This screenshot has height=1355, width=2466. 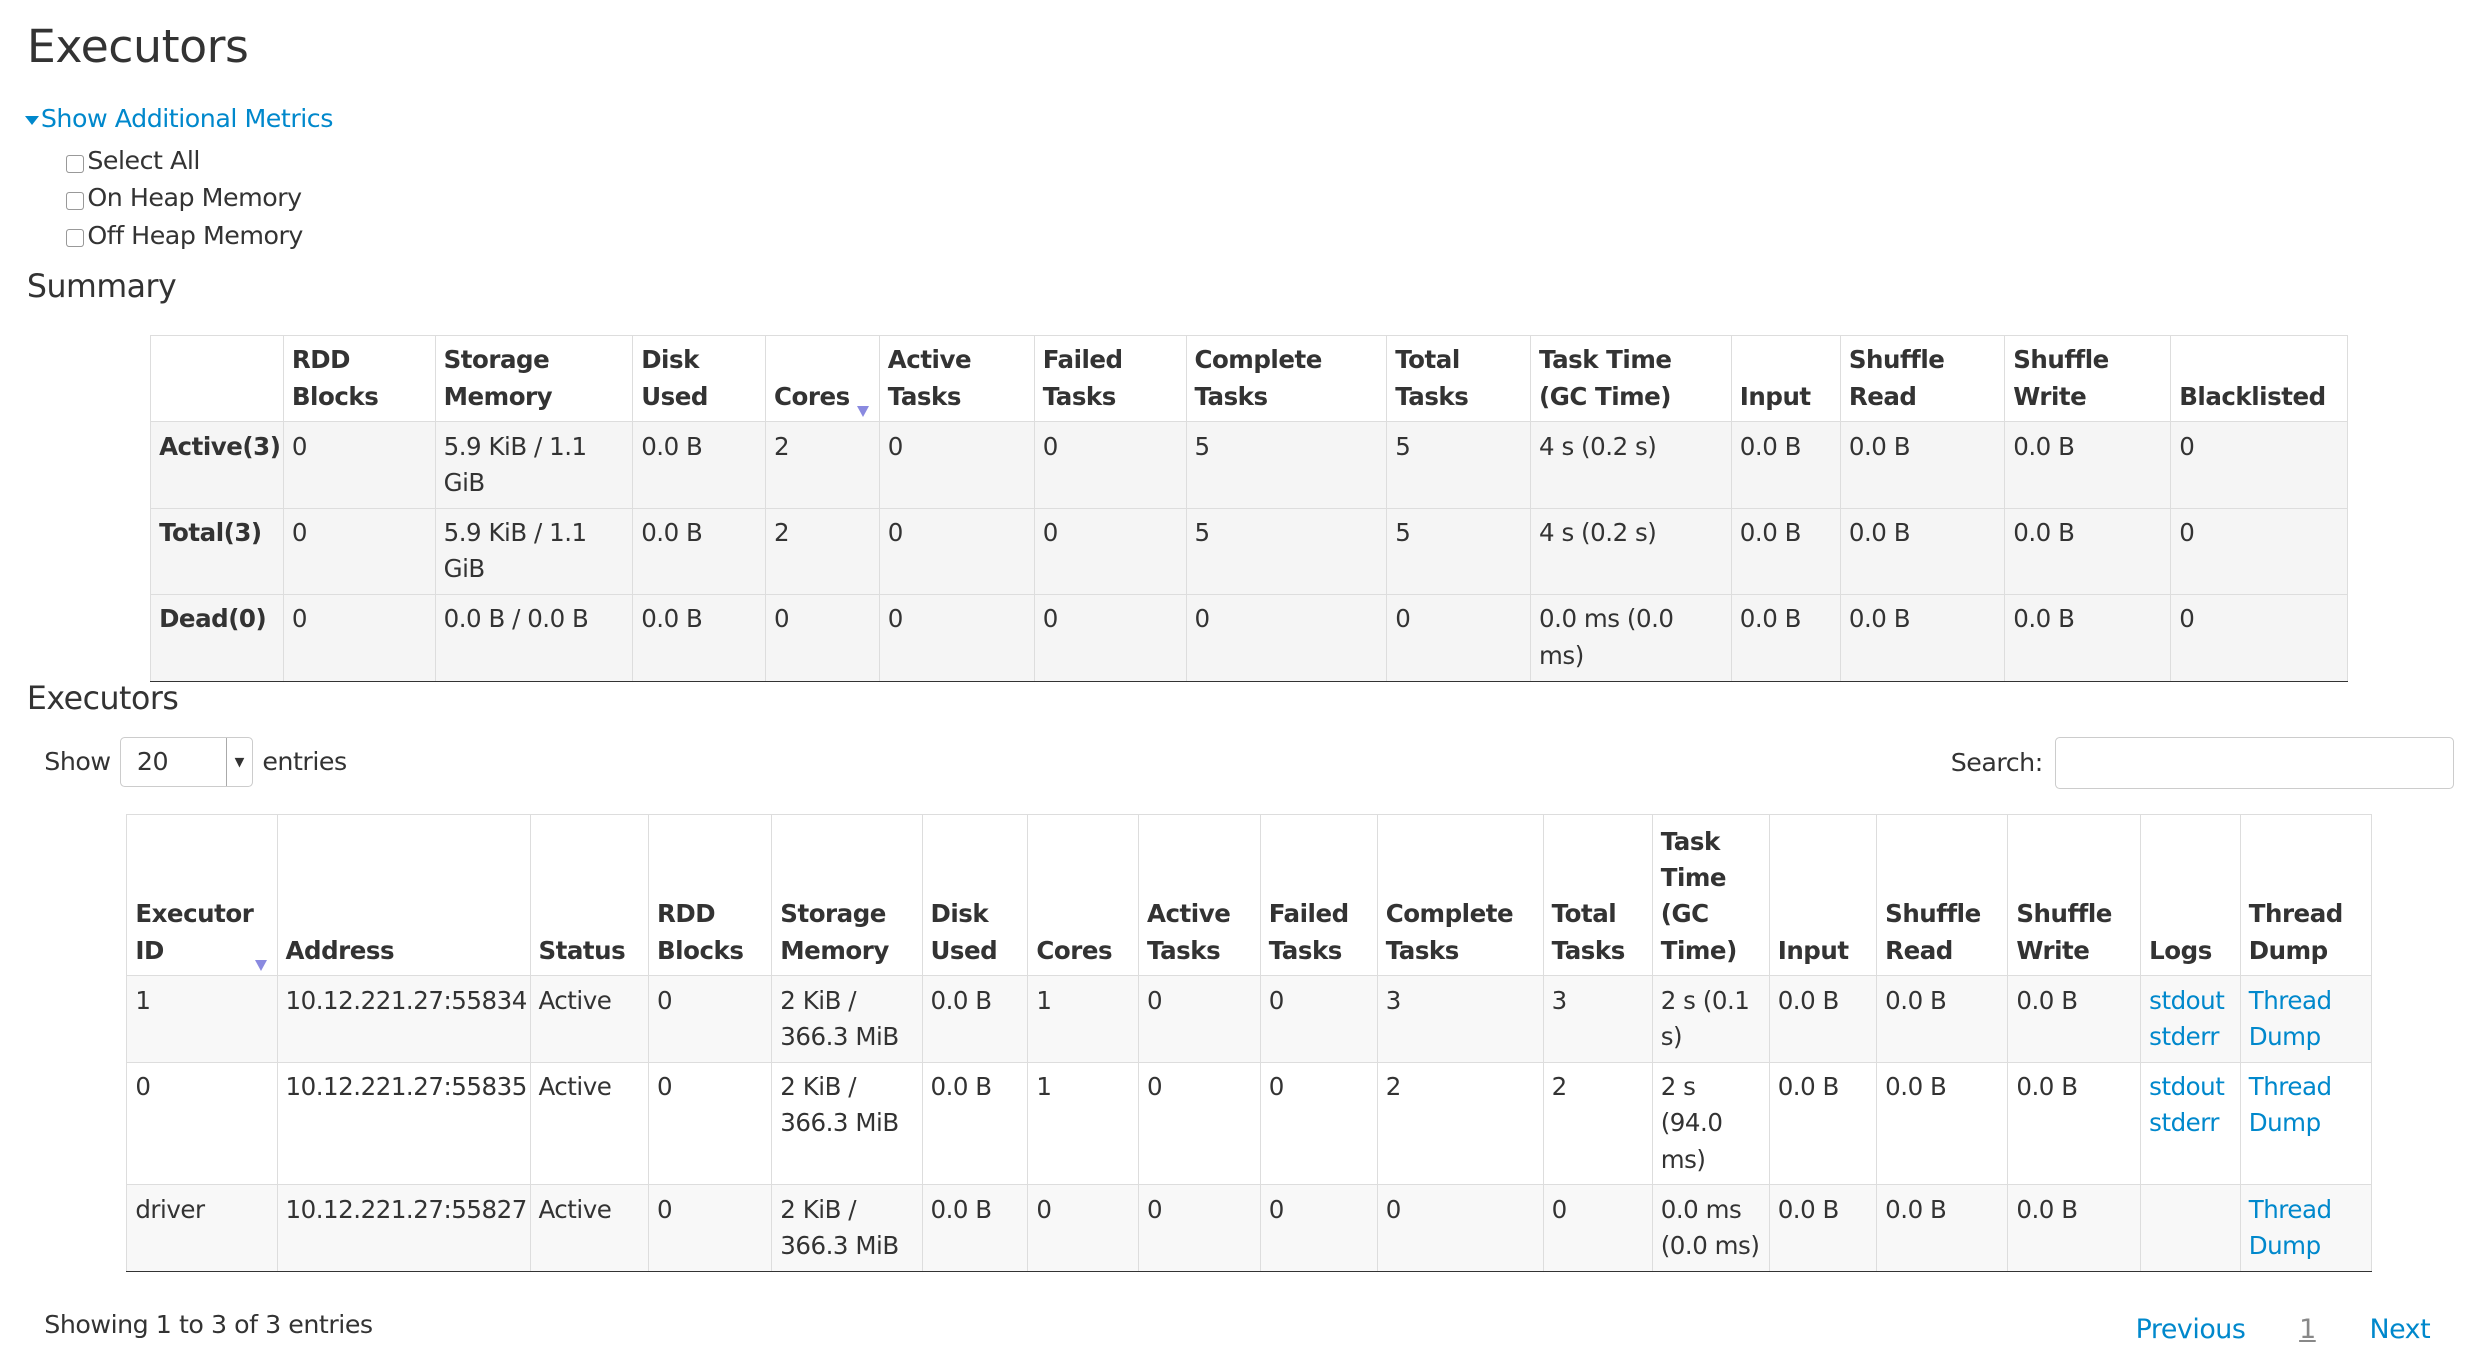 I want to click on previous-button: Previous, so click(x=2190, y=1329).